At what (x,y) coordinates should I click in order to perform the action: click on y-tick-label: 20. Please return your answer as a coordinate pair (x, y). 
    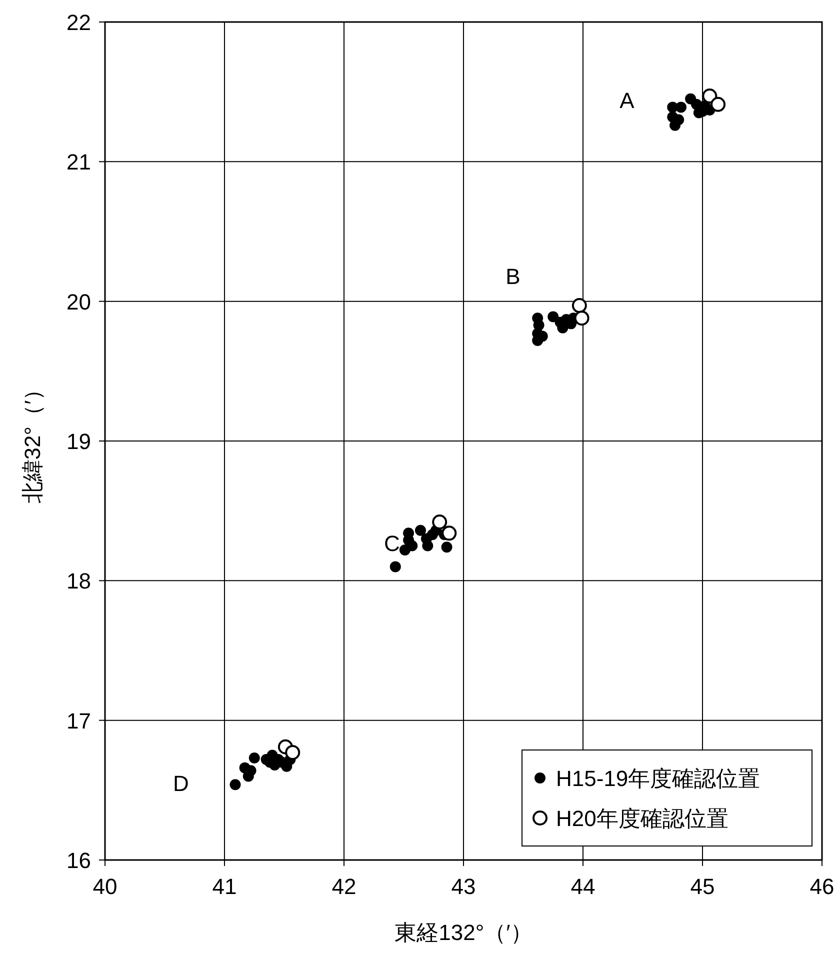
    Looking at the image, I should click on (78, 301).